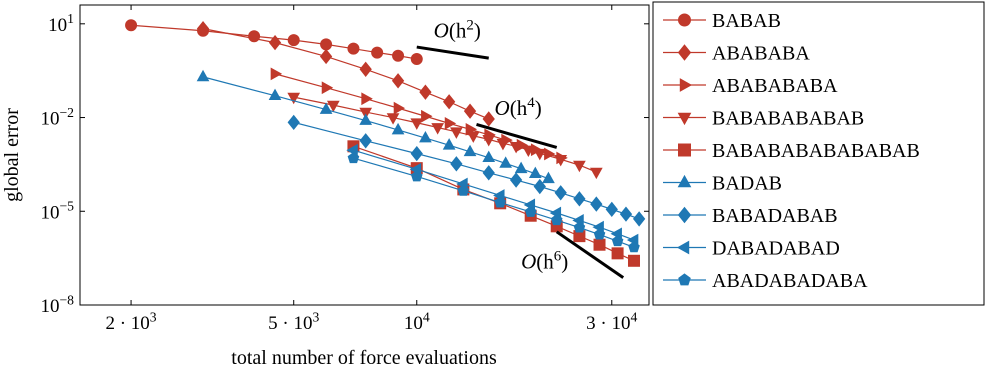 The height and width of the screenshot is (378, 986). Describe the element at coordinates (518, 107) in the screenshot. I see `slope-label: O(h4)` at that location.